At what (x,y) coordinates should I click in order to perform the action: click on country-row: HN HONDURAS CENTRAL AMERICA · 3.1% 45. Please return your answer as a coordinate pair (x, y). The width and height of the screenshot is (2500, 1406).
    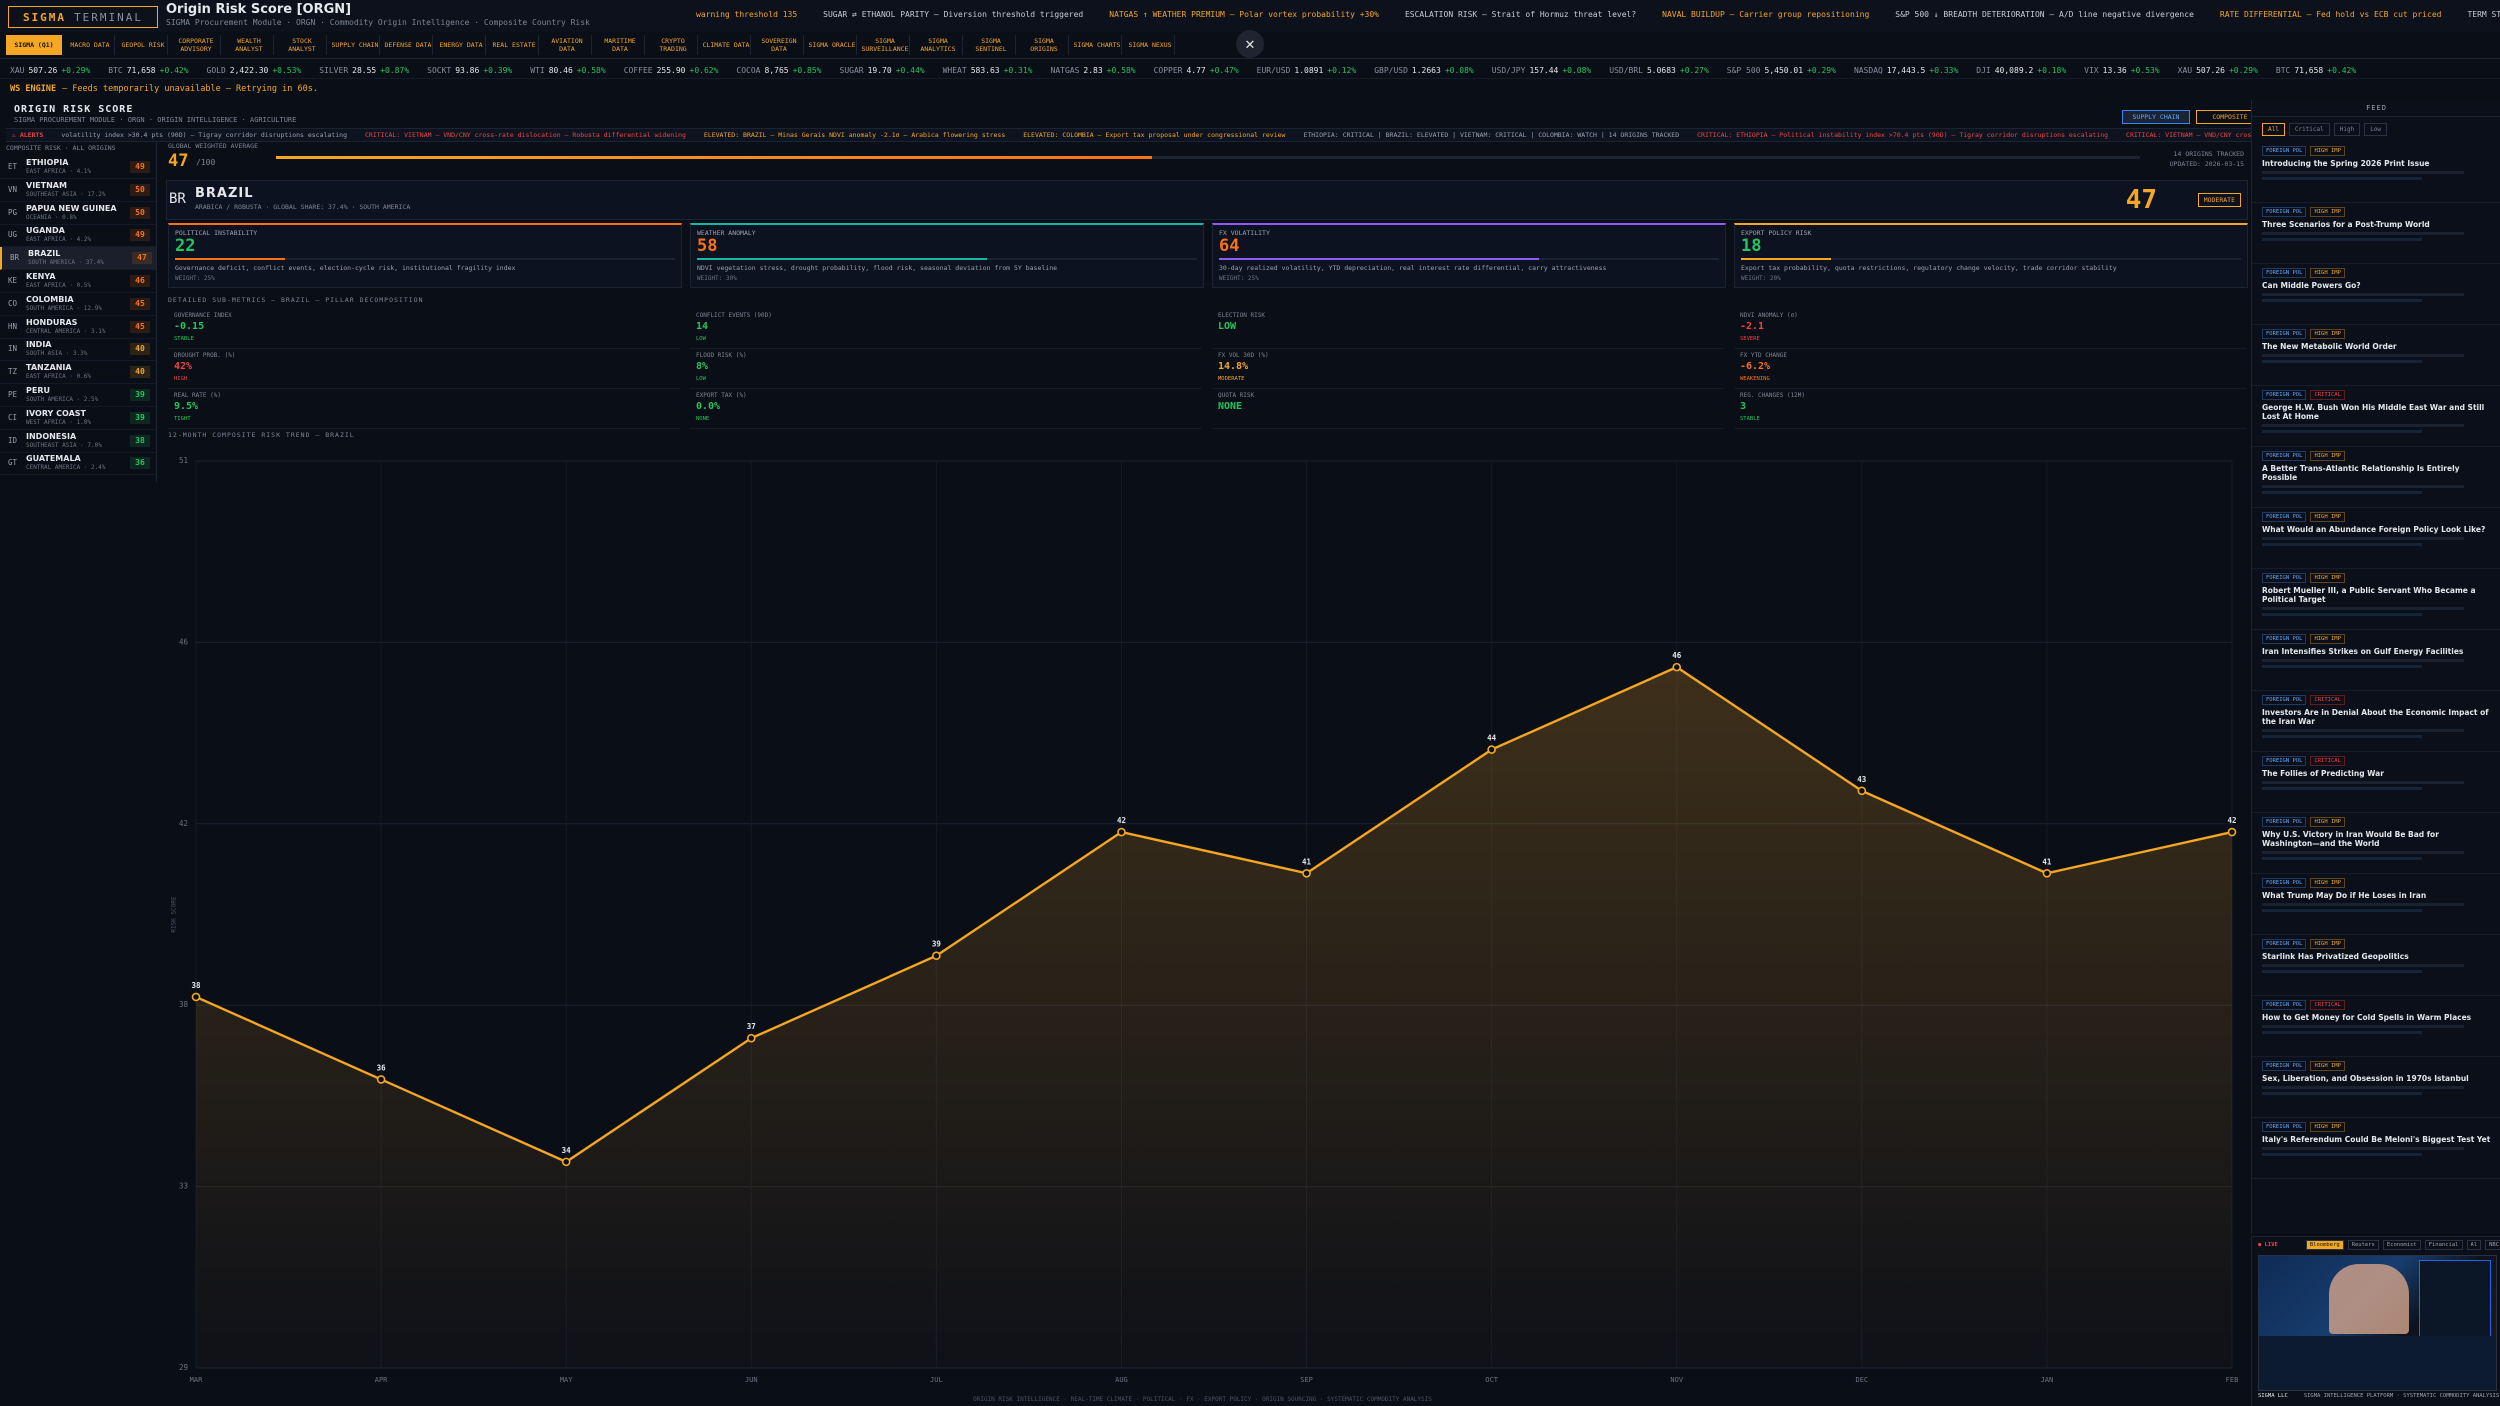
    Looking at the image, I should click on (78, 327).